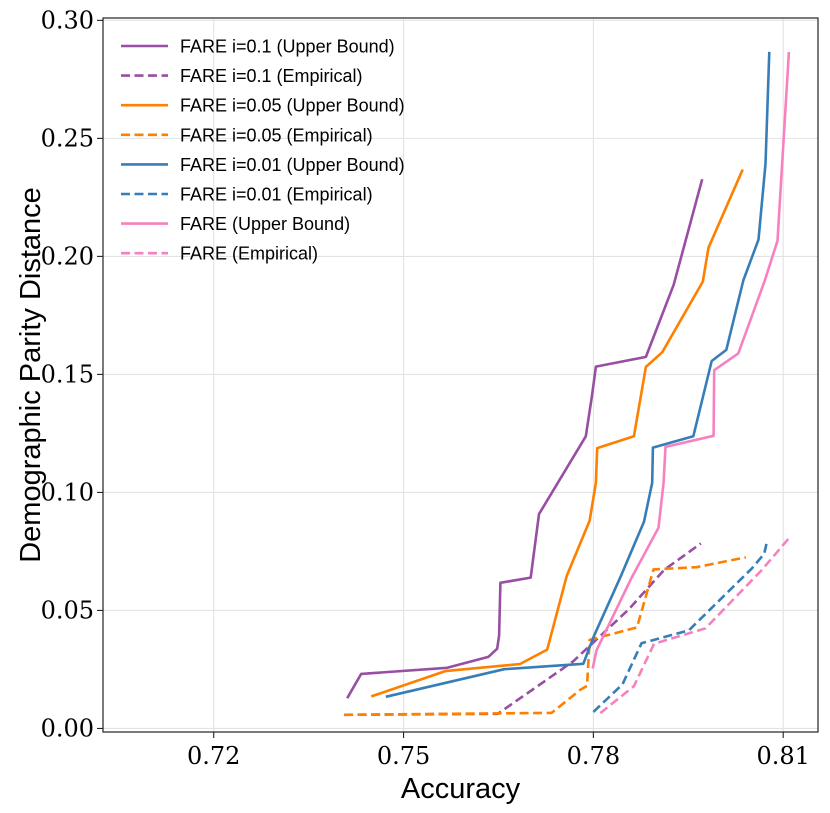  I want to click on legend-label-fare-i-0-01-empirical: FARE i=0.01 (Empirical), so click(276, 195).